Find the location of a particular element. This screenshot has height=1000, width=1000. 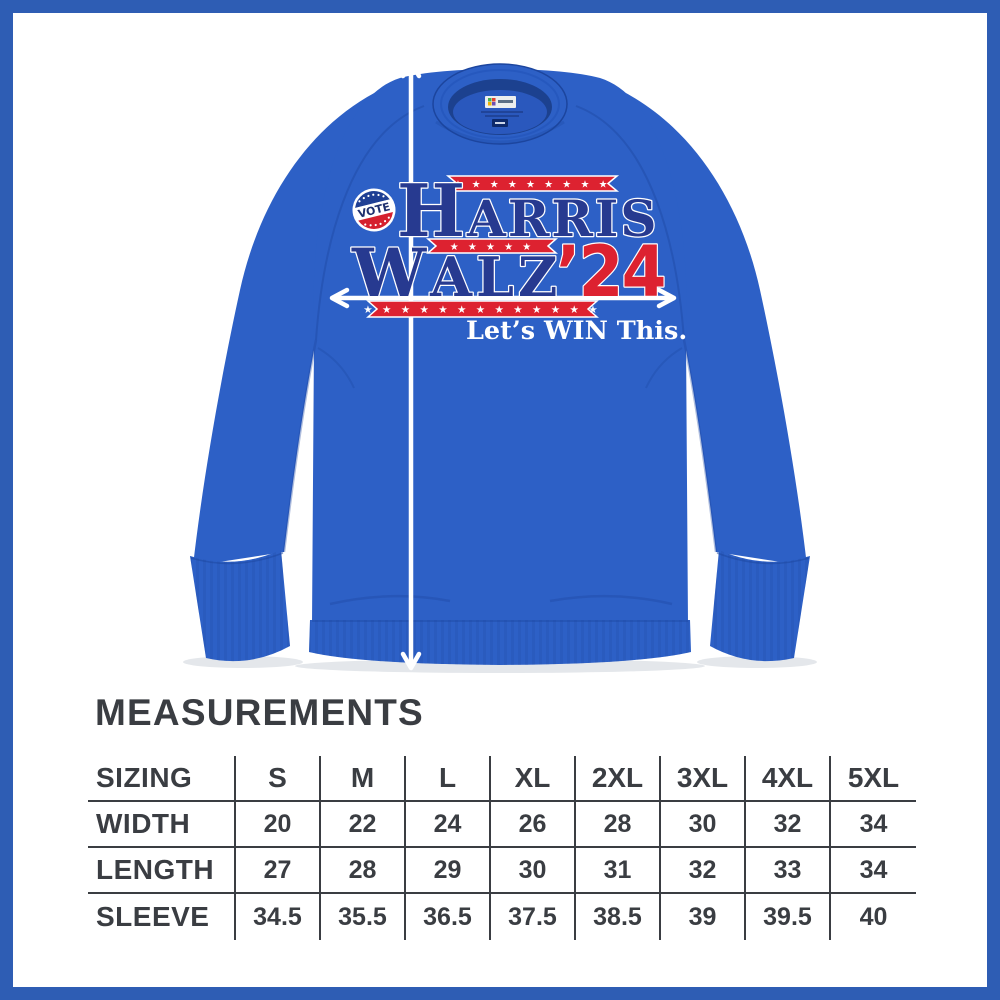

design-year: ’24 is located at coordinates (610, 271).